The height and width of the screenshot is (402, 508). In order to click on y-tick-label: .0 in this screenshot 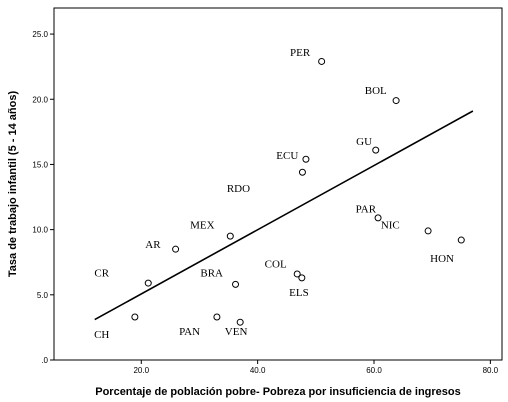, I will do `click(44, 360)`.